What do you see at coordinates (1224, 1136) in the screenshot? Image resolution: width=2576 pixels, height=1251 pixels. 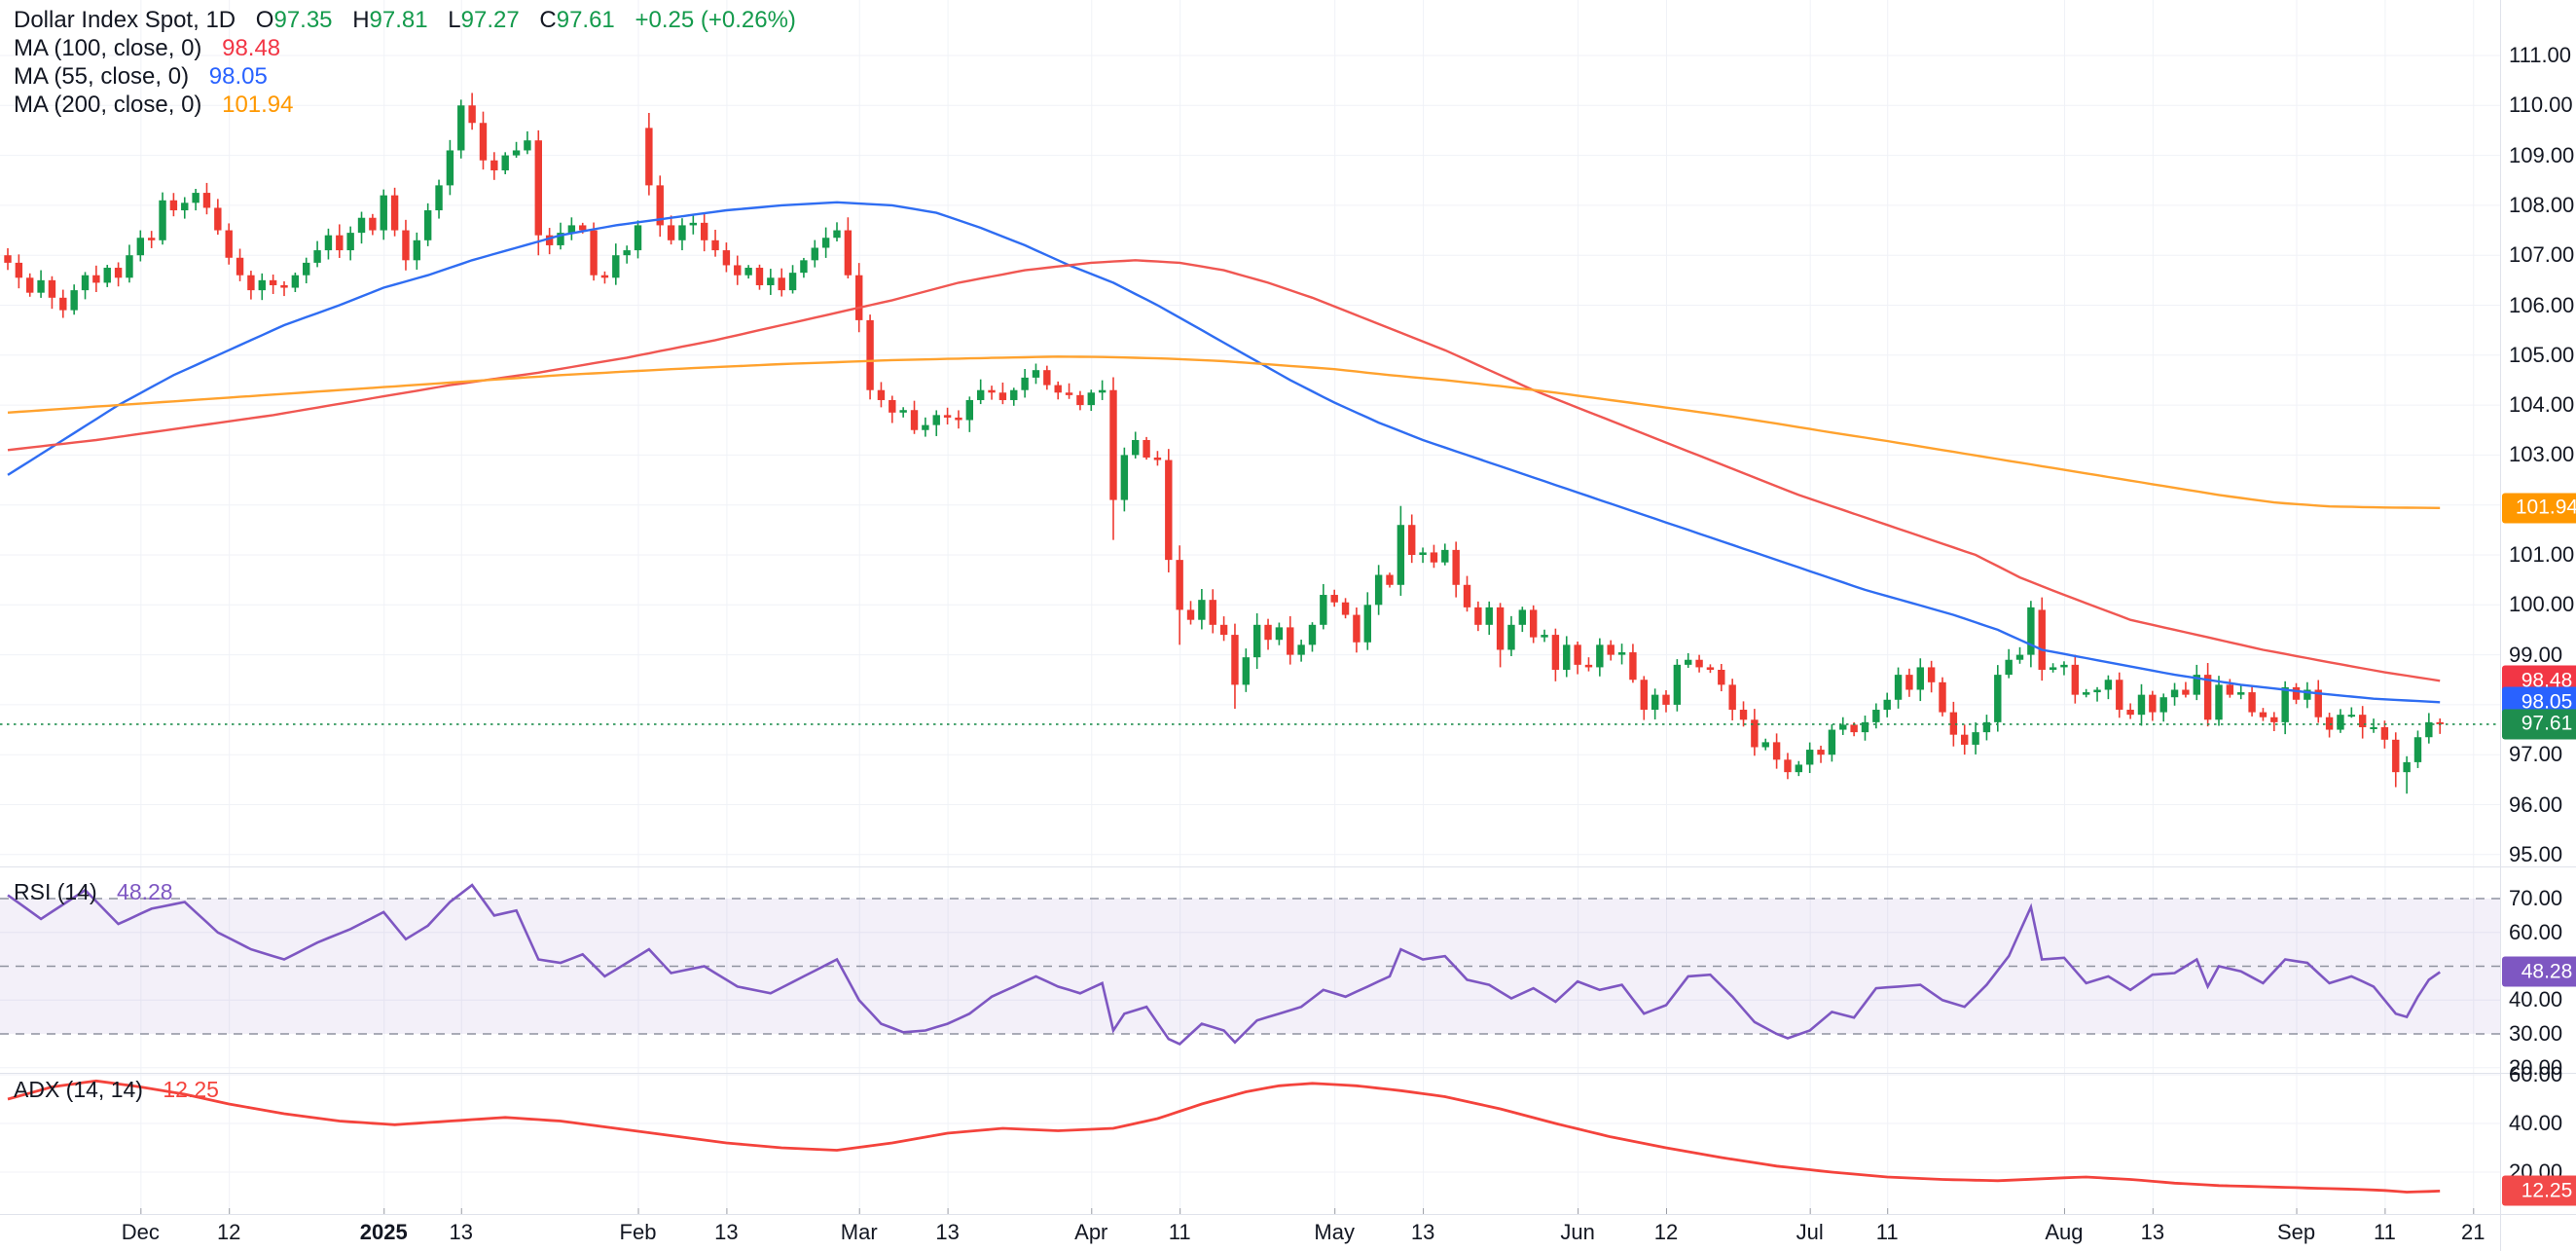 I see `adx-line` at bounding box center [1224, 1136].